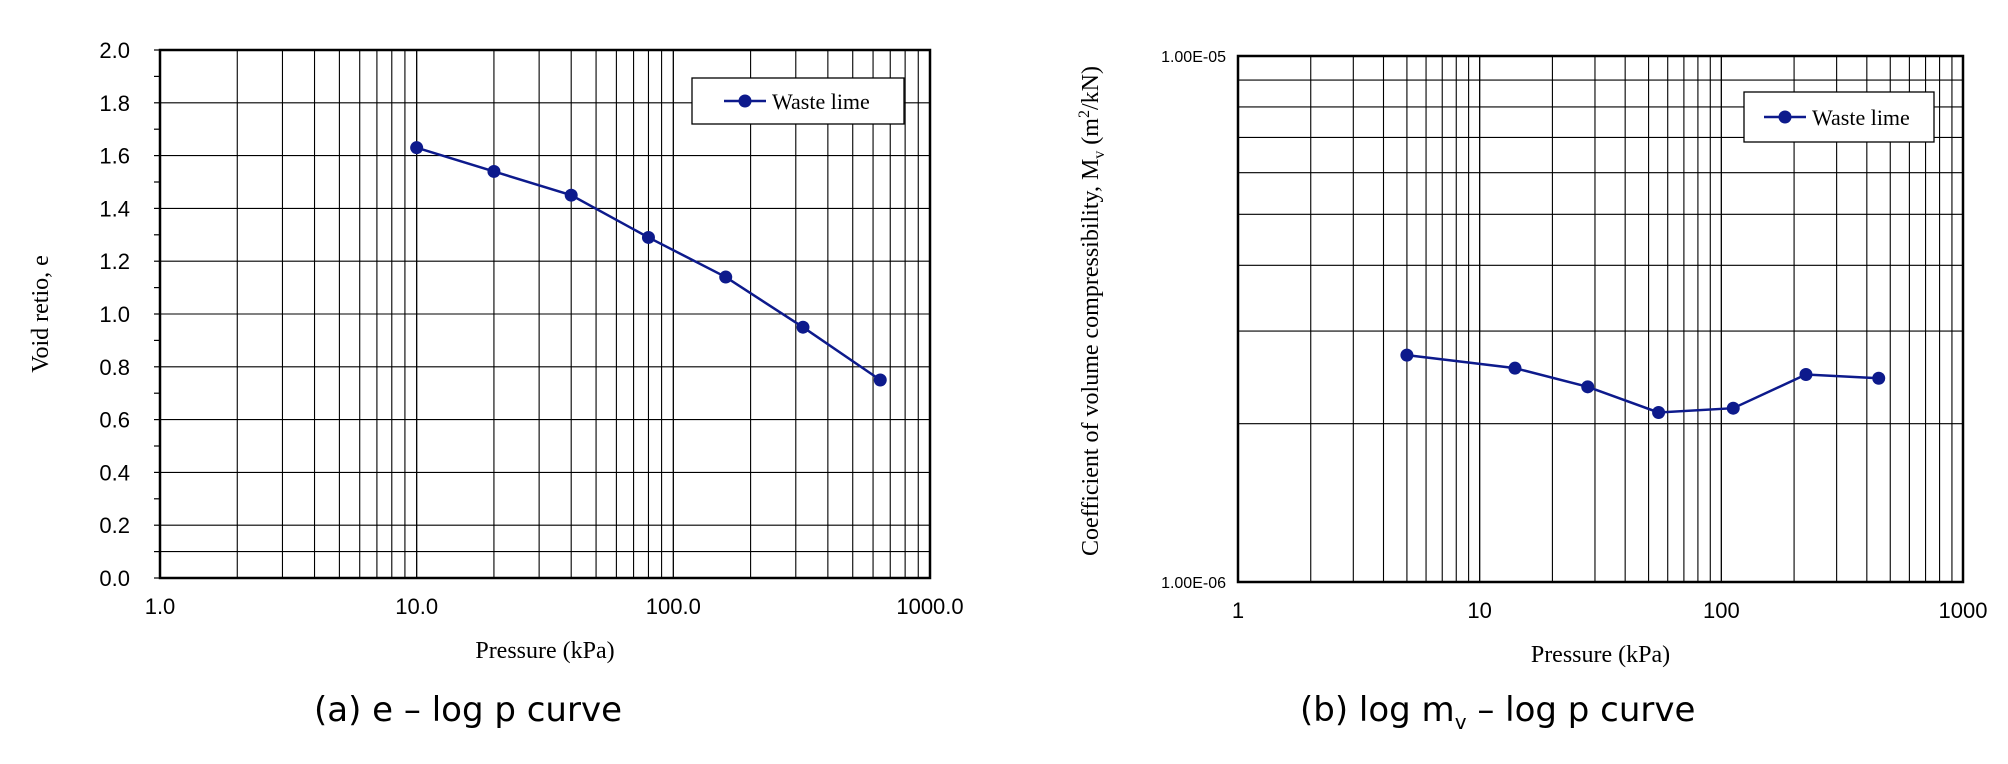 The width and height of the screenshot is (2008, 764). Describe the element at coordinates (1721, 610) in the screenshot. I see `x-tick-label: 100` at that location.